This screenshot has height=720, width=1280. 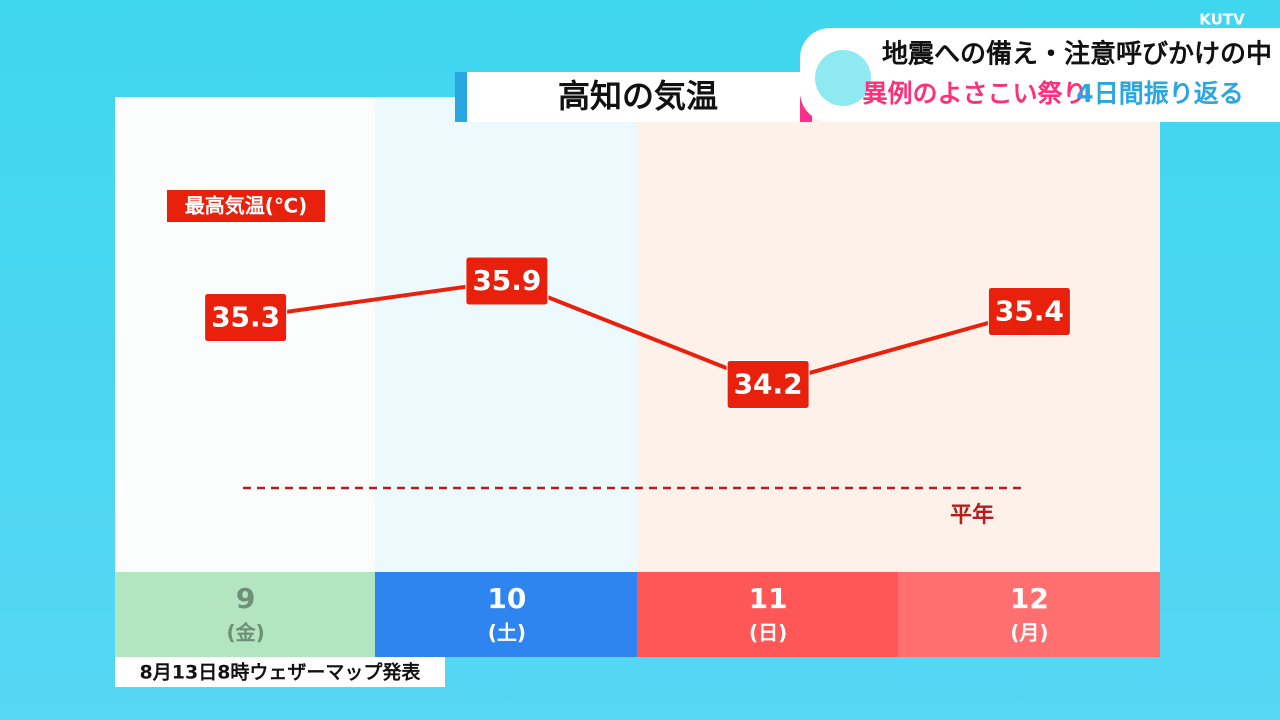 I want to click on weekday-label: (金), so click(x=245, y=633).